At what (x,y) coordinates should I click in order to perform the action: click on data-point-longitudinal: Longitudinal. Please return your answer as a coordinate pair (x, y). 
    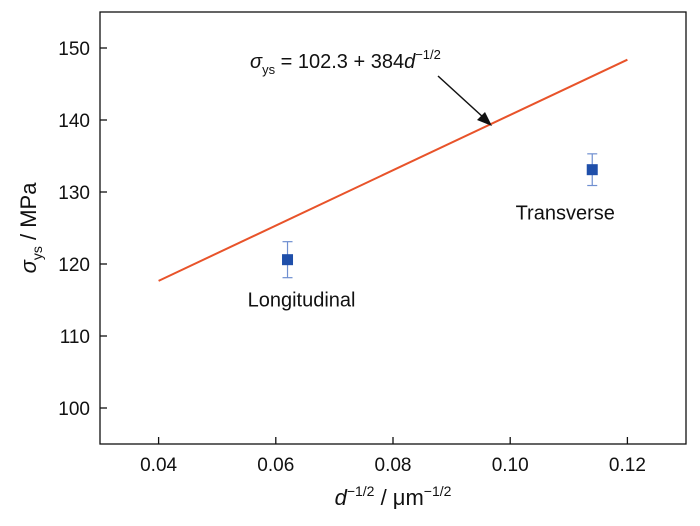
    Looking at the image, I should click on (302, 276).